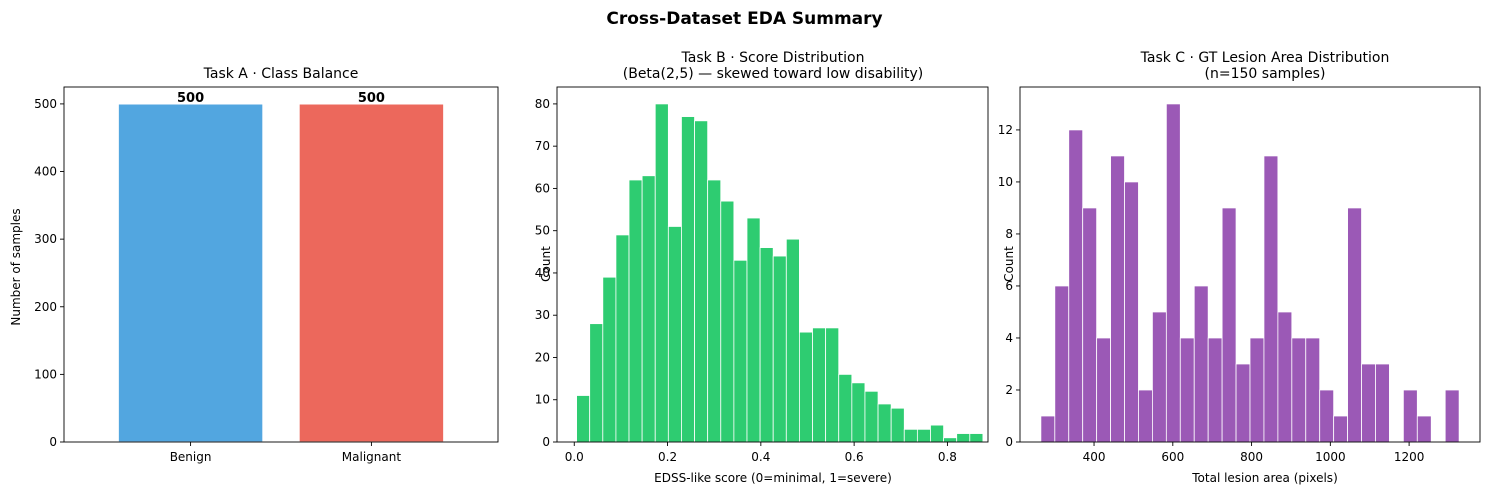 The height and width of the screenshot is (495, 1489). Describe the element at coordinates (1009, 390) in the screenshot. I see `ytick-label: 2` at that location.